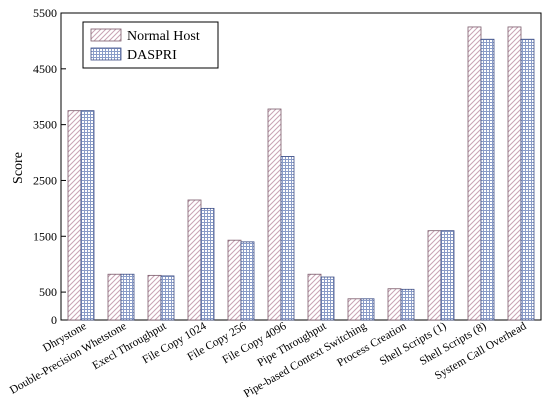 The width and height of the screenshot is (550, 410). I want to click on y-tick-label: 3500, so click(45, 125).